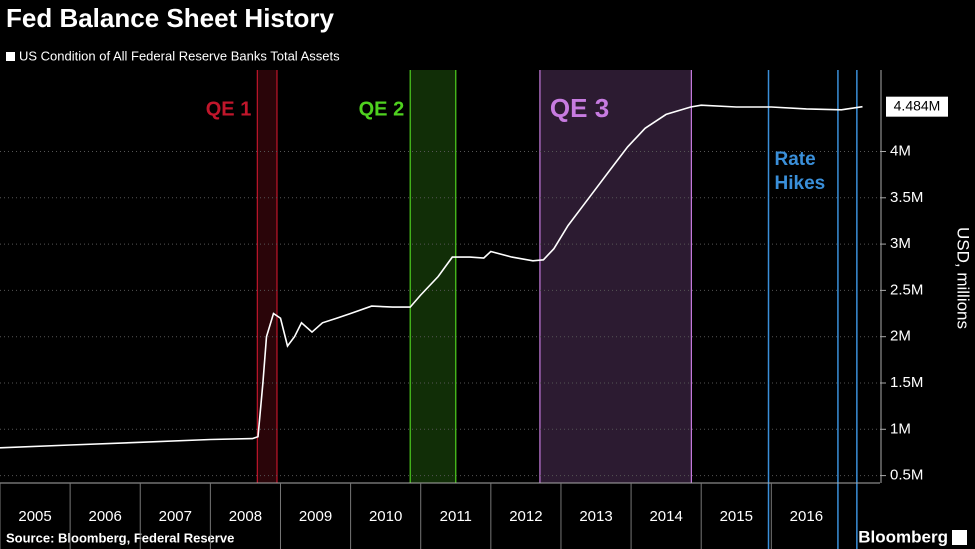 The height and width of the screenshot is (549, 975). What do you see at coordinates (245, 516) in the screenshot?
I see `x-tick-label: 2008` at bounding box center [245, 516].